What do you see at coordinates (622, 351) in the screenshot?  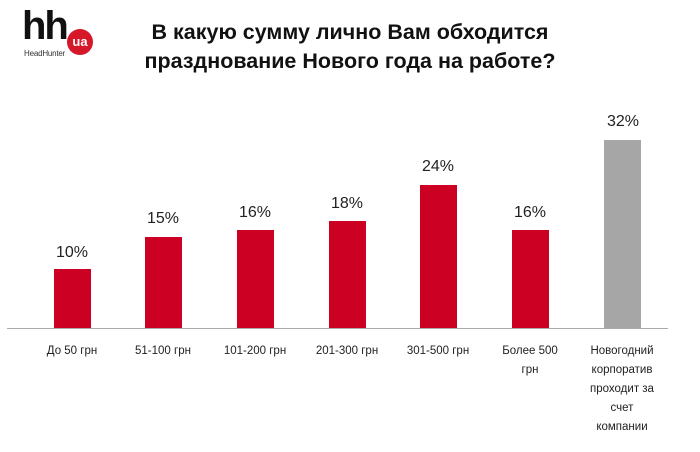 I see `category-label-6-line-1: Новогодний` at bounding box center [622, 351].